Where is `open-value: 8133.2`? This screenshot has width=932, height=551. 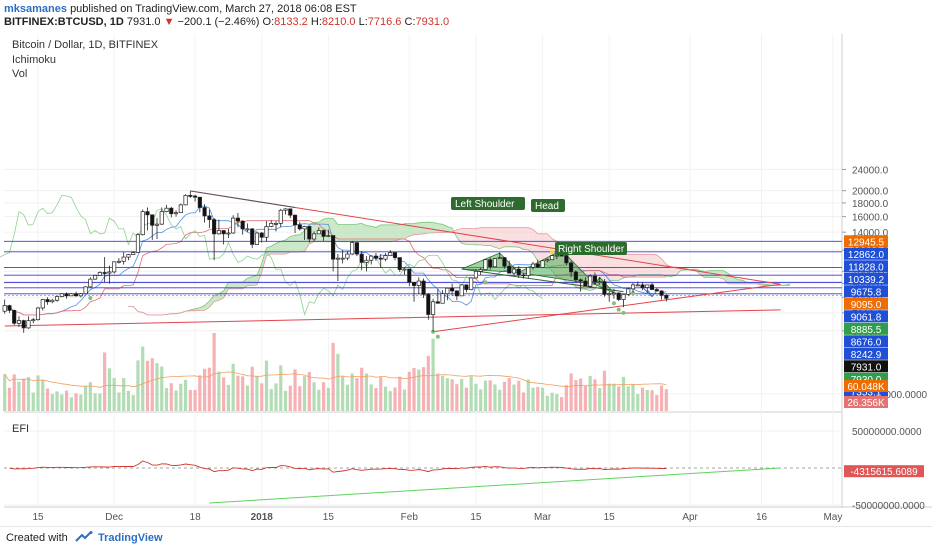
open-value: 8133.2 is located at coordinates (291, 22).